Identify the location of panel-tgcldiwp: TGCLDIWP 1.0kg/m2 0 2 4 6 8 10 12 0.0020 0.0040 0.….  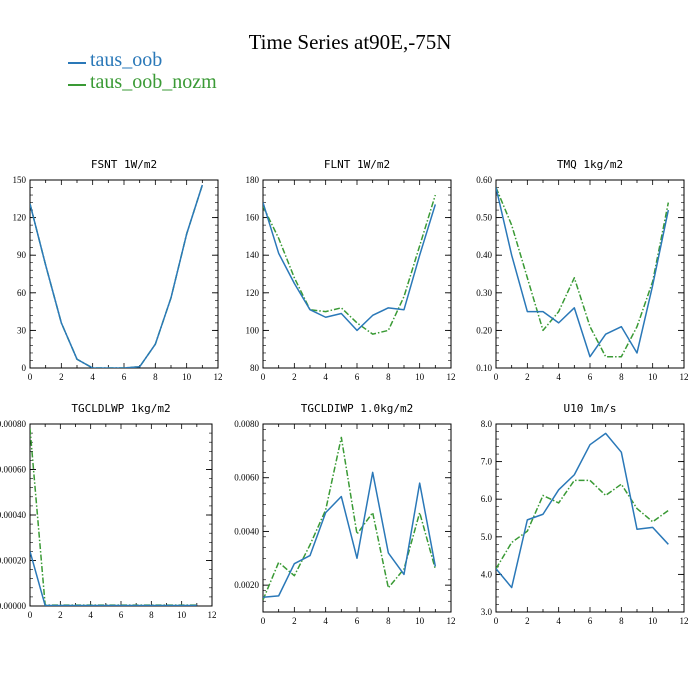
(344, 514).